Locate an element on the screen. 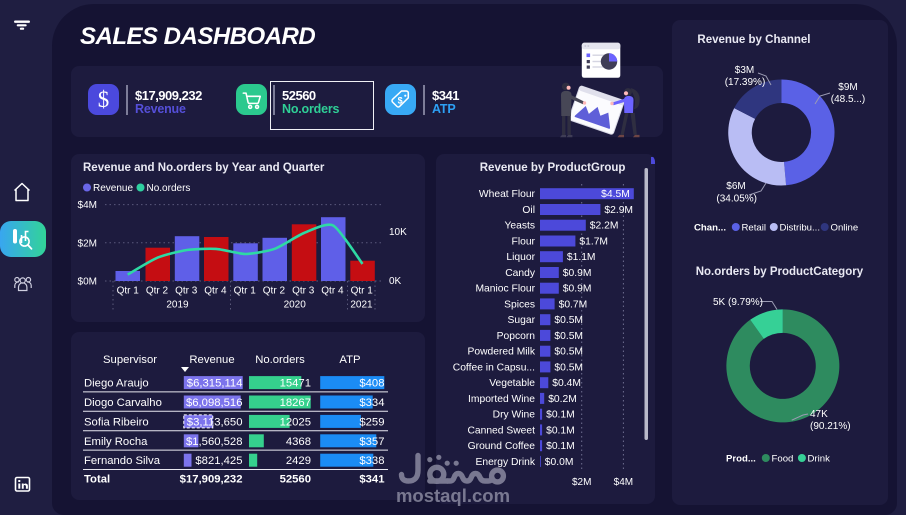 The width and height of the screenshot is (906, 515). svg-text: $821,425 is located at coordinates (218, 461).